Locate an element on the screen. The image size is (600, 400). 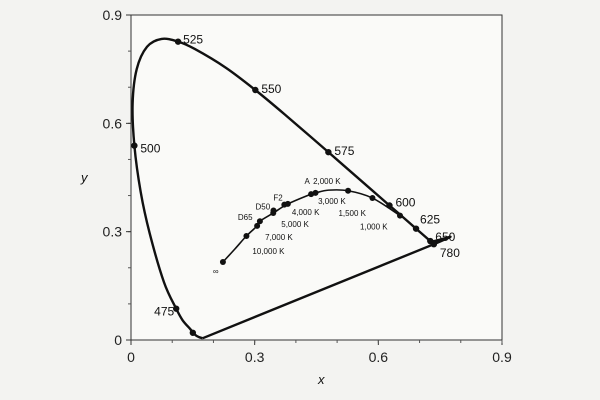
planckian-marker-label: D65 is located at coordinates (245, 217).